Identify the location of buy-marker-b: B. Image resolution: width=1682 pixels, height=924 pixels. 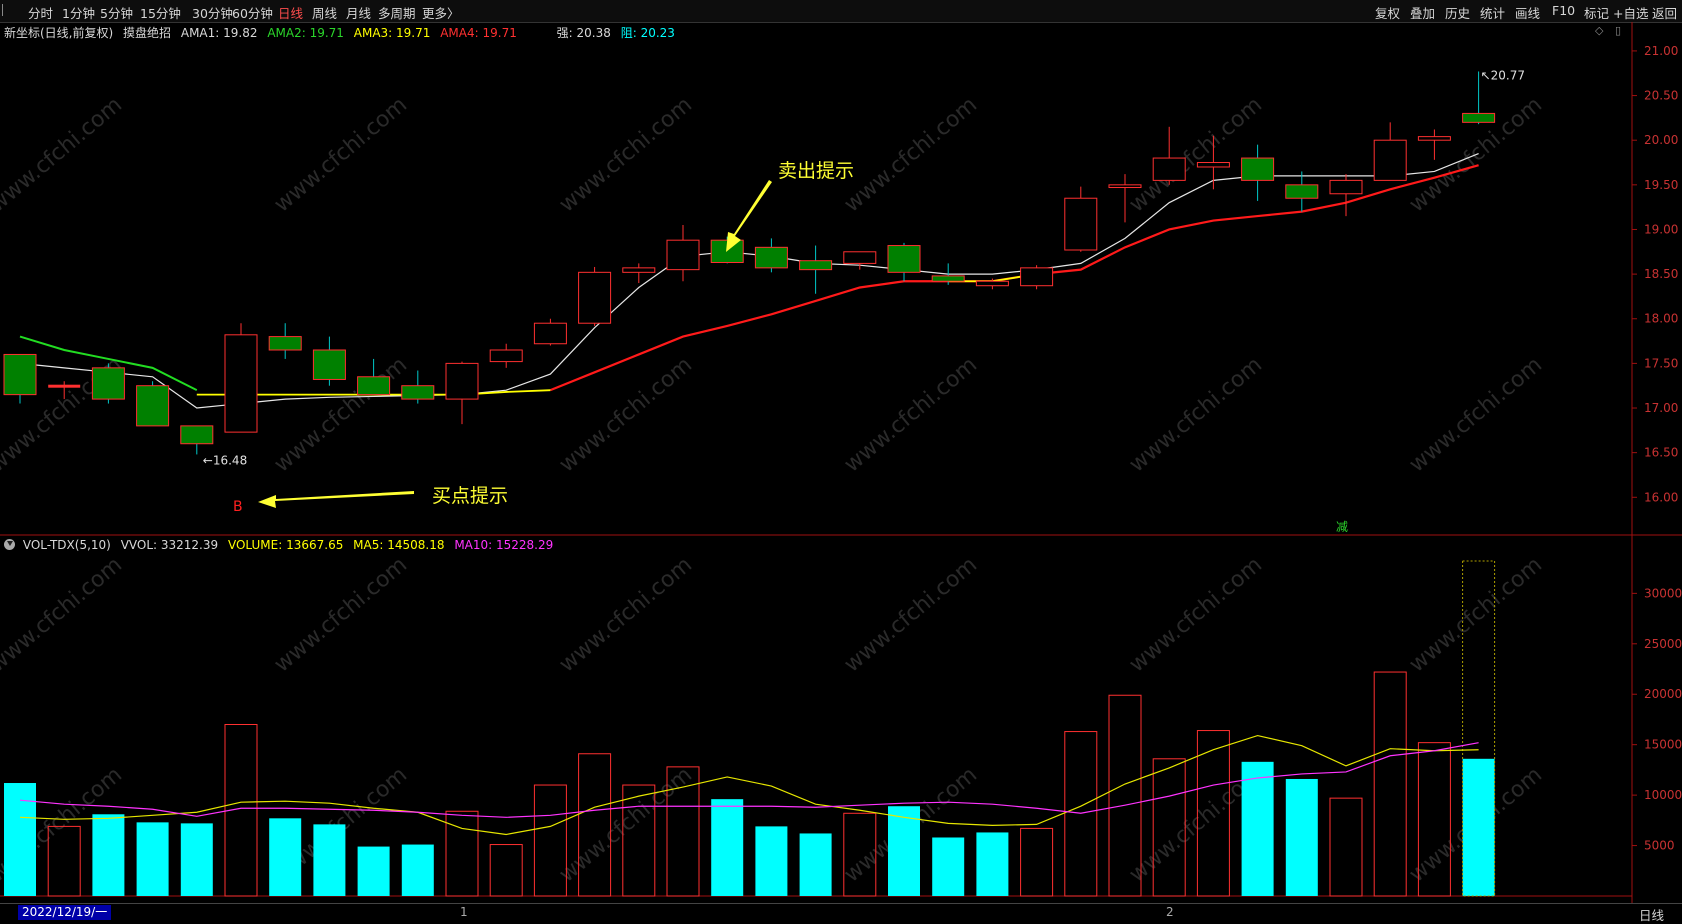
(238, 507).